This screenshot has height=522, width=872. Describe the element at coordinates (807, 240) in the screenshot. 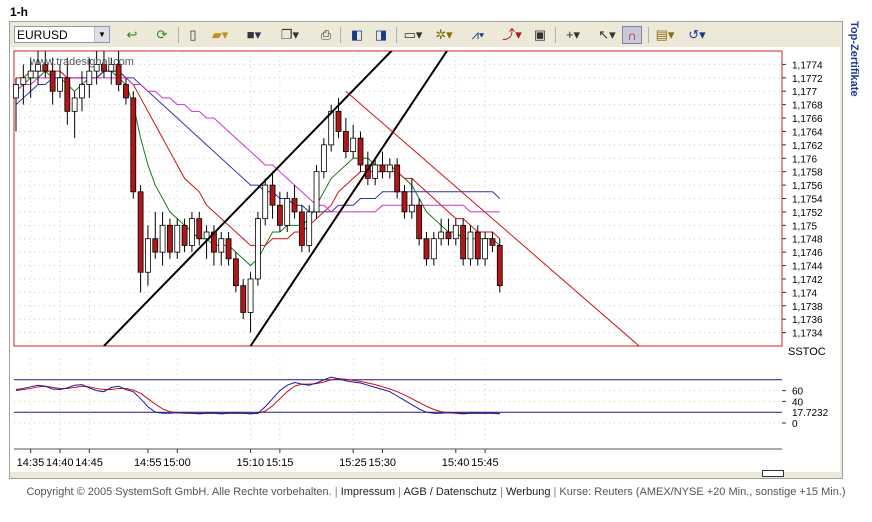

I see `price-tick-label: 1,1748` at that location.